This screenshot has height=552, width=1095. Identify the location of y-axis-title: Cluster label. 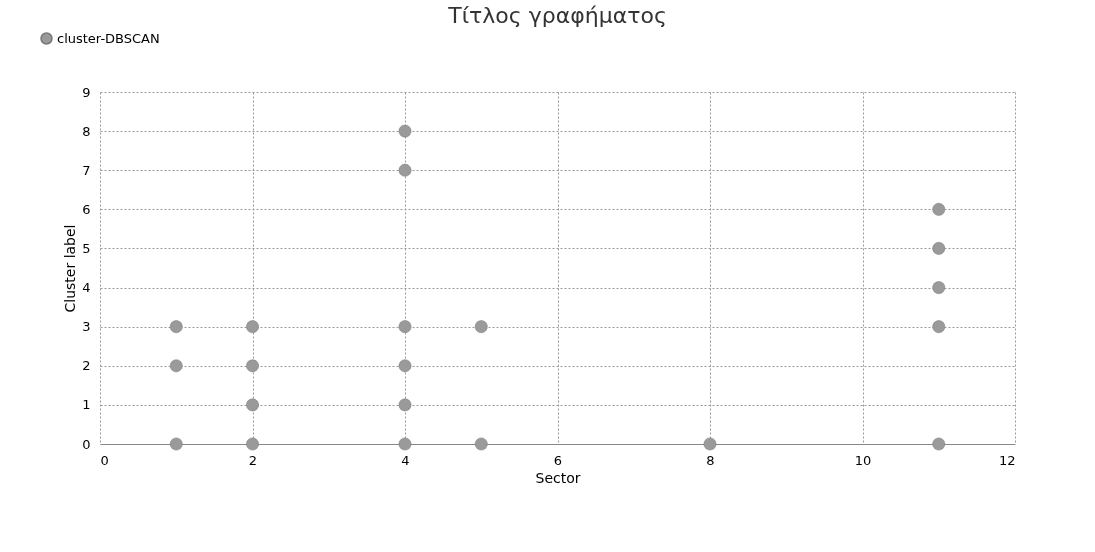
(70, 268).